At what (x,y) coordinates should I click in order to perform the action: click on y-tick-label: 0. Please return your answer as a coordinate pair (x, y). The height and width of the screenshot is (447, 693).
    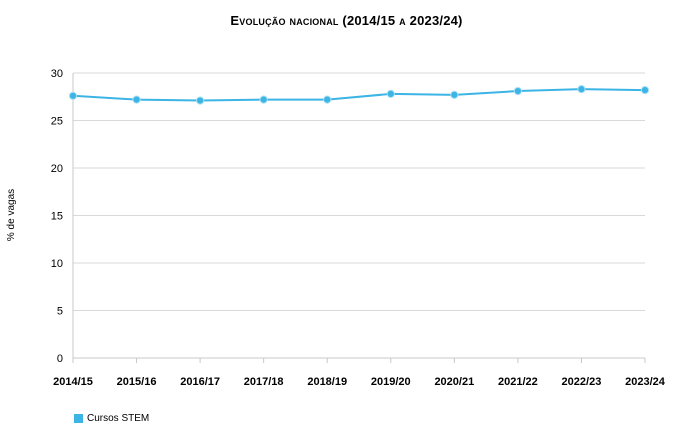
    Looking at the image, I should click on (60, 359).